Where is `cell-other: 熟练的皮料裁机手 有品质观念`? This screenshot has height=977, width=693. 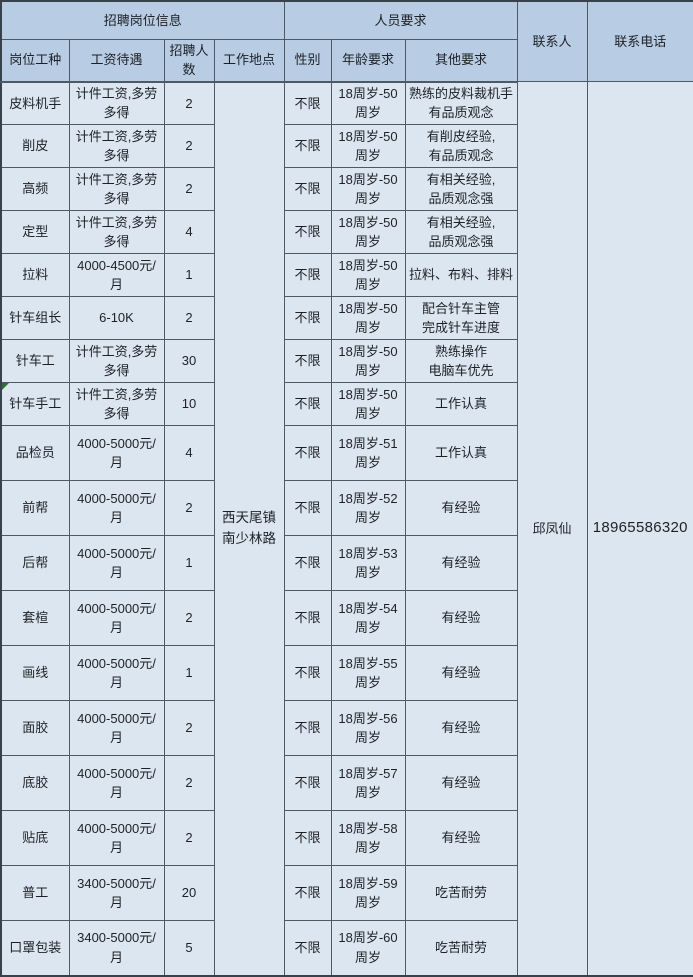 cell-other: 熟练的皮料裁机手 有品质观念 is located at coordinates (461, 103).